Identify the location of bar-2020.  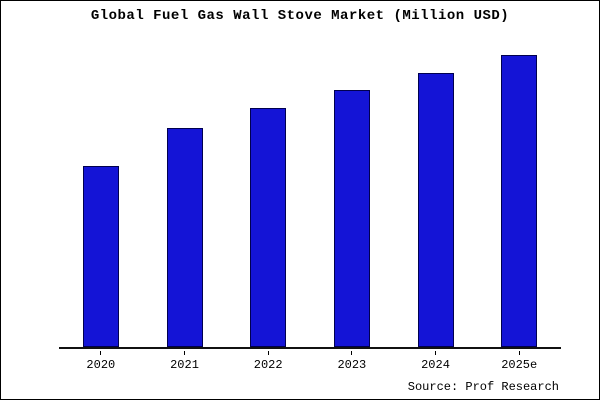
(100, 256).